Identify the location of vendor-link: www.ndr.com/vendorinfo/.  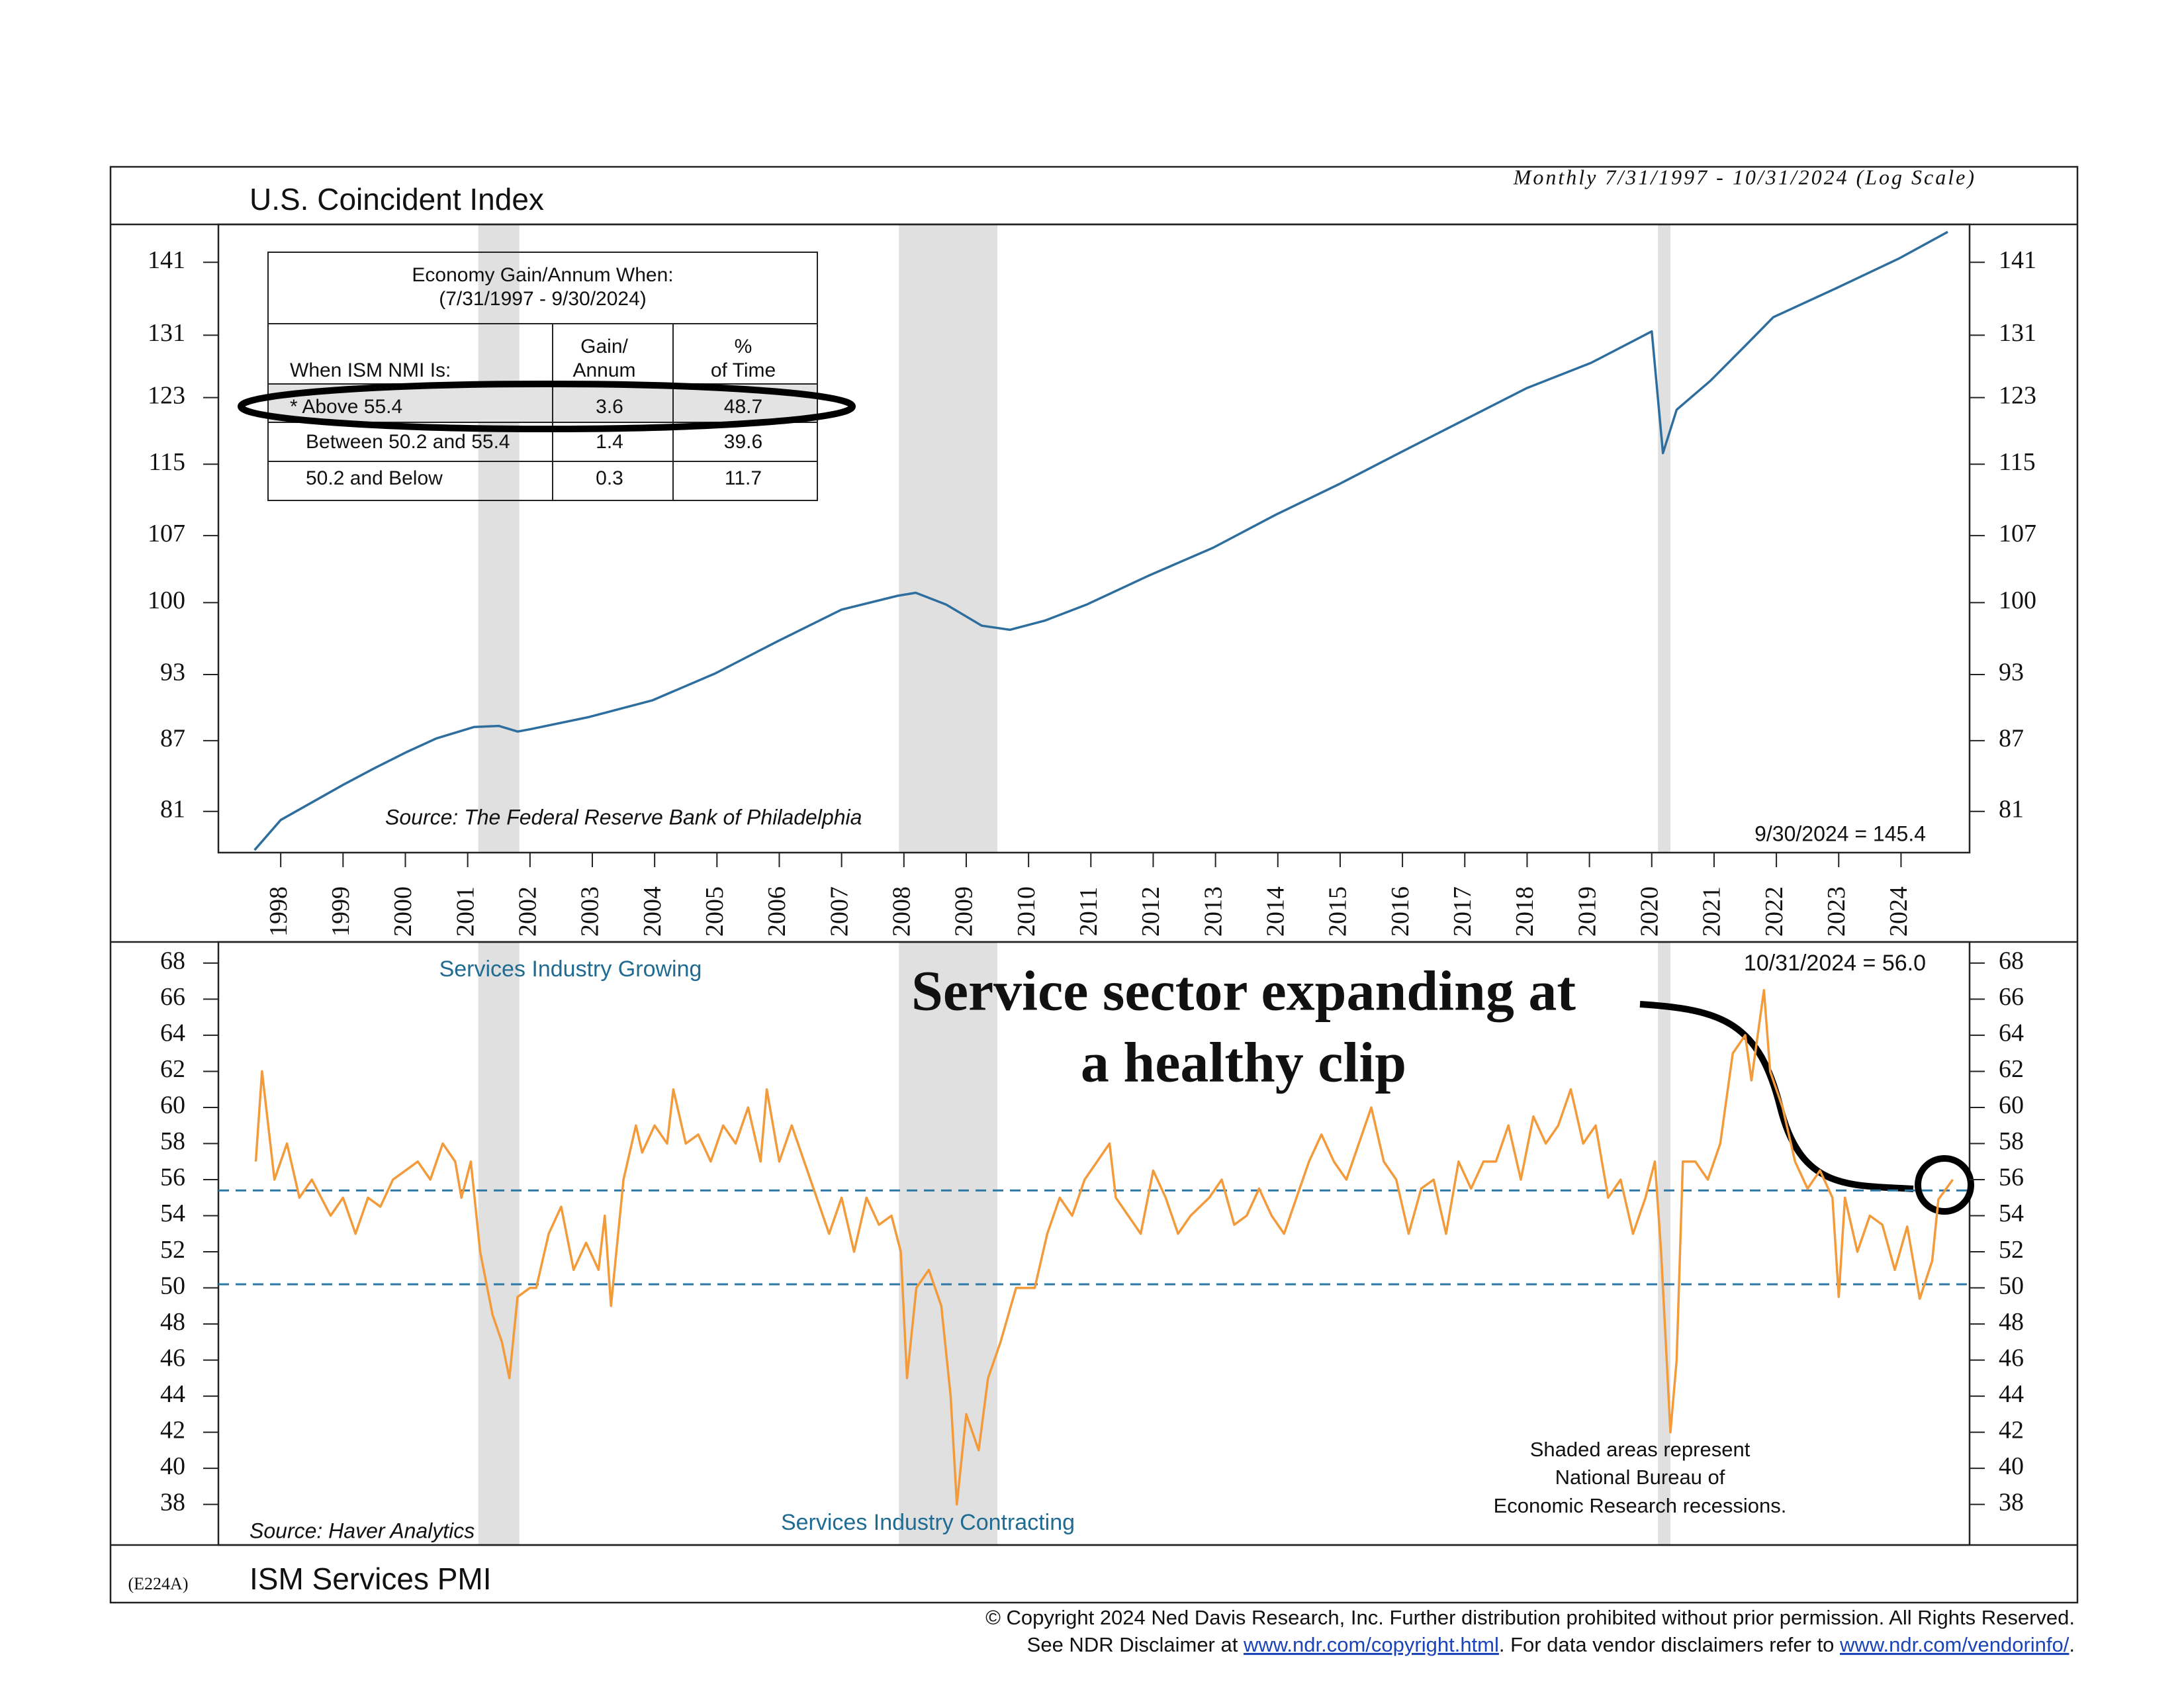
(1954, 1644).